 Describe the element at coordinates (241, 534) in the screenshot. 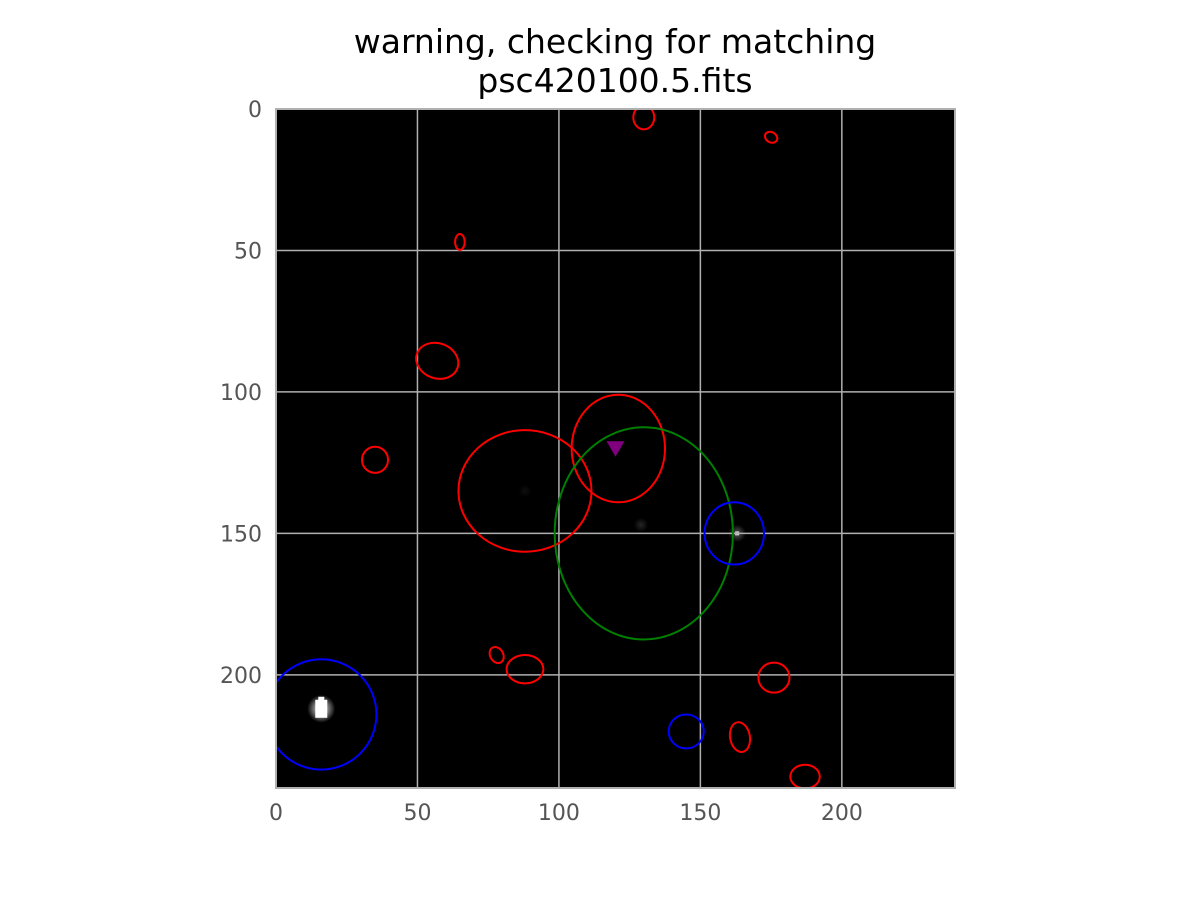

I see `y-tick-label: 150` at that location.